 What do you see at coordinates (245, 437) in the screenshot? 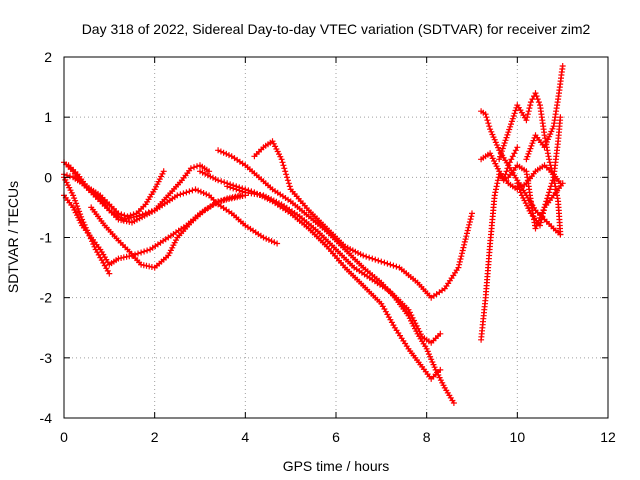
I see `x-tick-label: 4` at bounding box center [245, 437].